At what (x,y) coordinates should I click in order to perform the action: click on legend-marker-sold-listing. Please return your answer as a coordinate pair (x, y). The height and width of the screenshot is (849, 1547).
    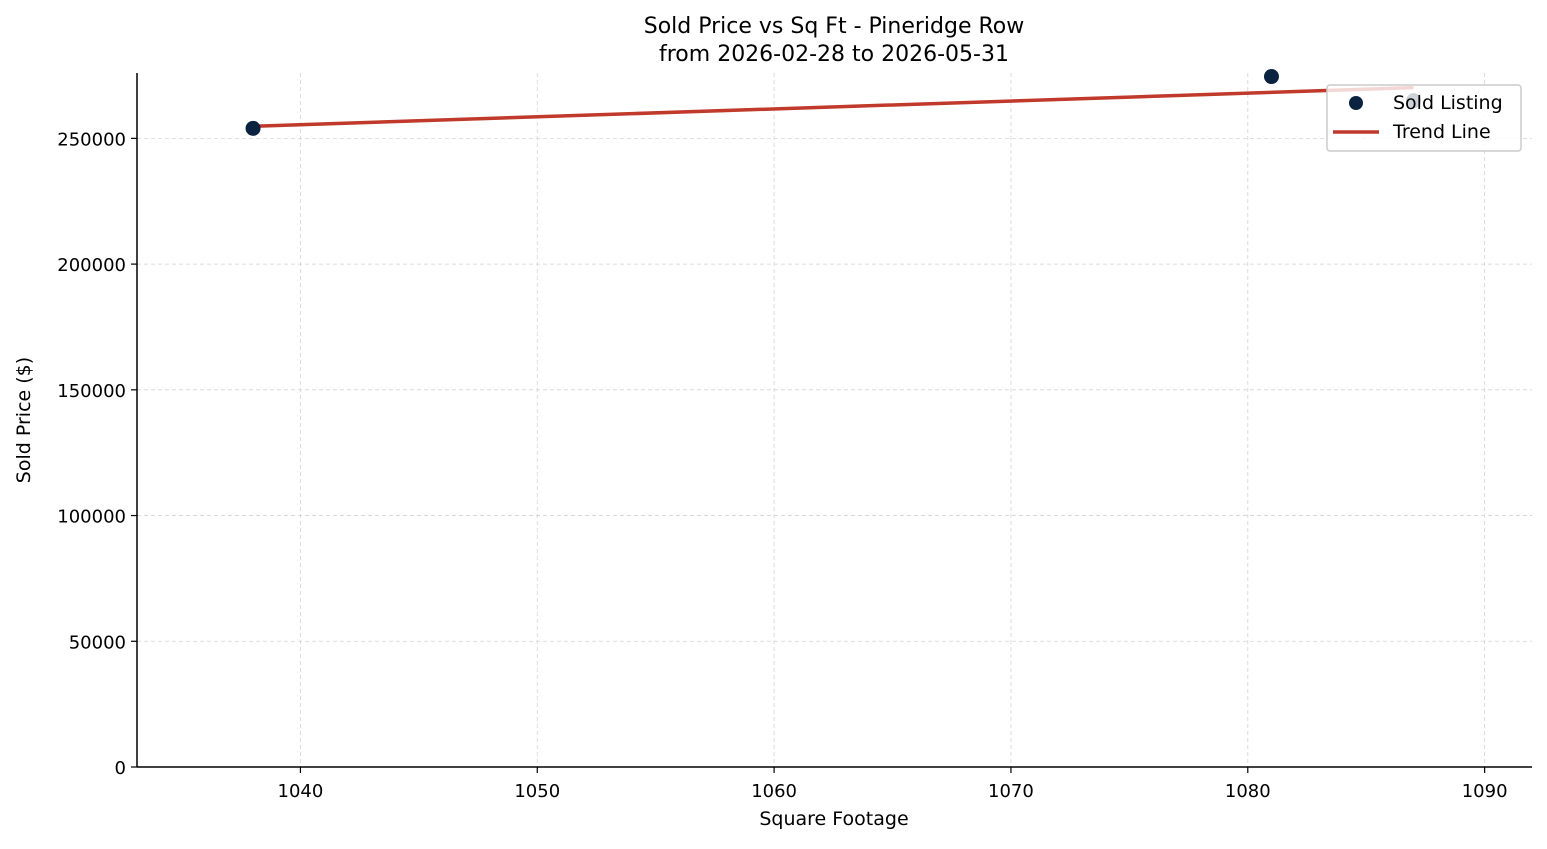
    Looking at the image, I should click on (1356, 103).